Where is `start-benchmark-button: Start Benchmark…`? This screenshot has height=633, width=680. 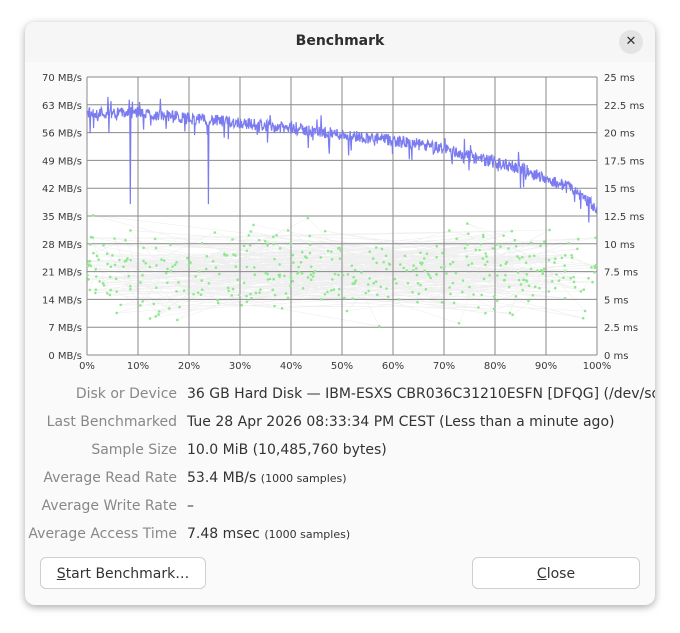 start-benchmark-button: Start Benchmark… is located at coordinates (123, 573).